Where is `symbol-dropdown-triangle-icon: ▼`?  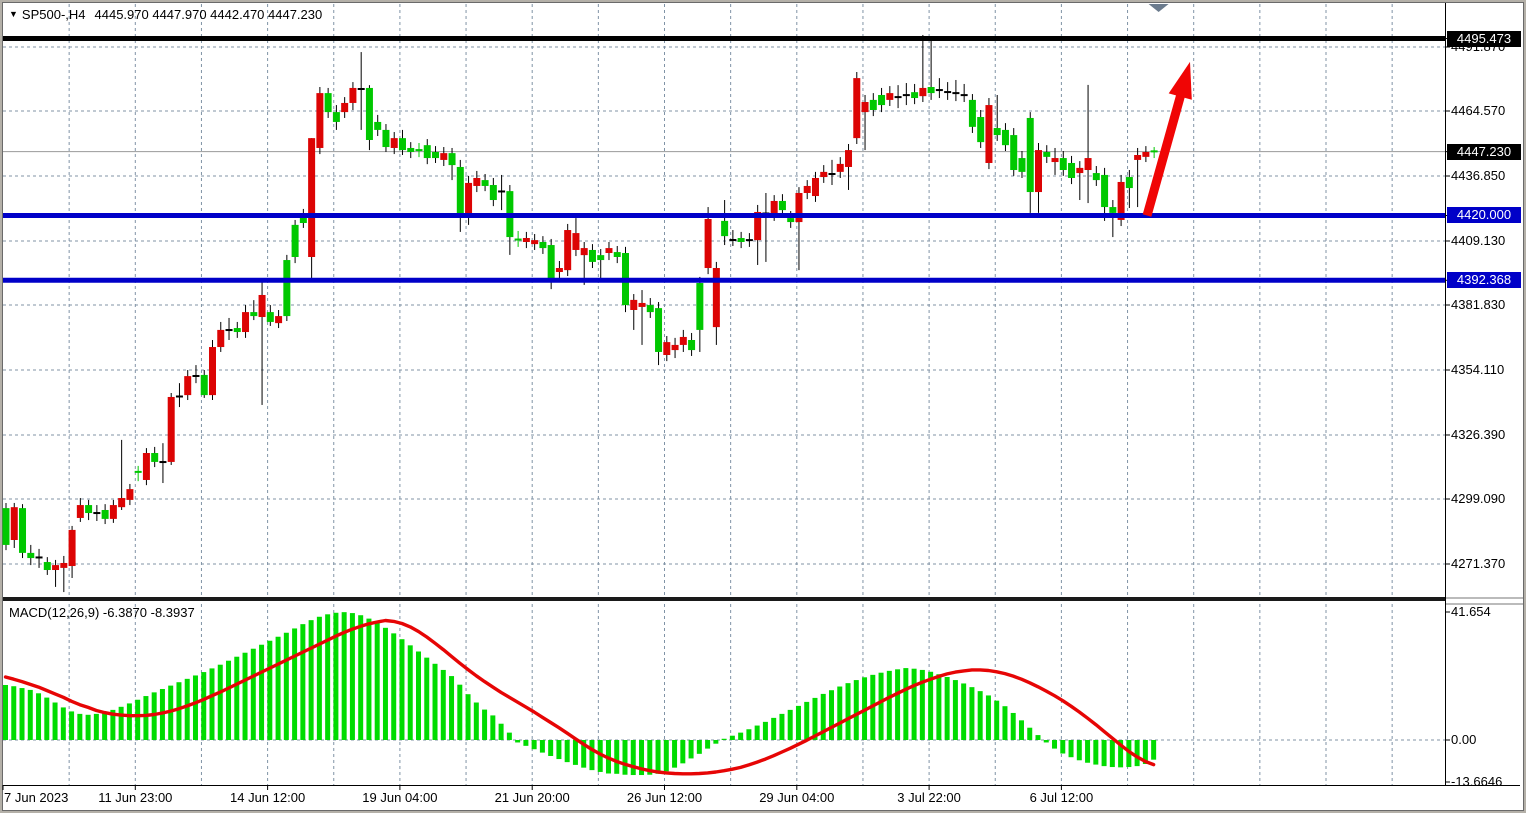
symbol-dropdown-triangle-icon: ▼ is located at coordinates (13, 14).